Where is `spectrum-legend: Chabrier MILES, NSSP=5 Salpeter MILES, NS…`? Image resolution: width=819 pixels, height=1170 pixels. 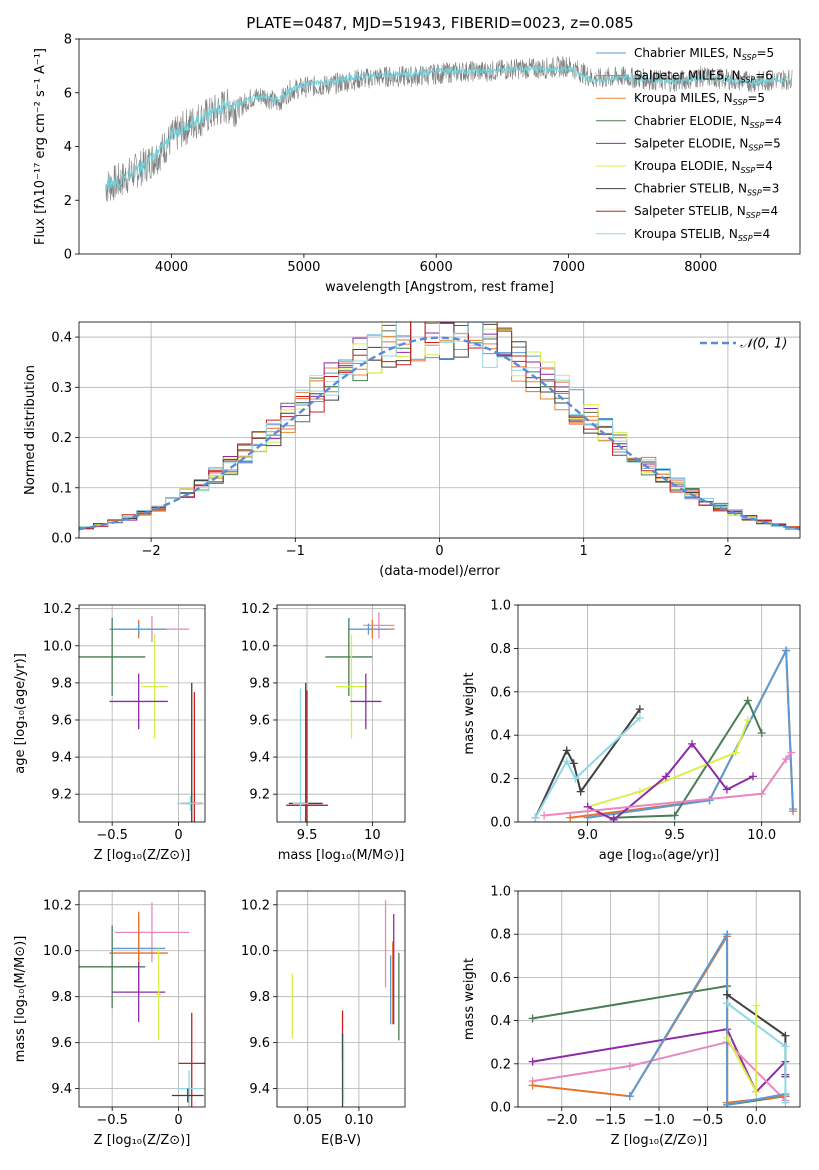 spectrum-legend: Chabrier MILES, NSSP=5 Salpeter MILES, NS… is located at coordinates (689, 144).